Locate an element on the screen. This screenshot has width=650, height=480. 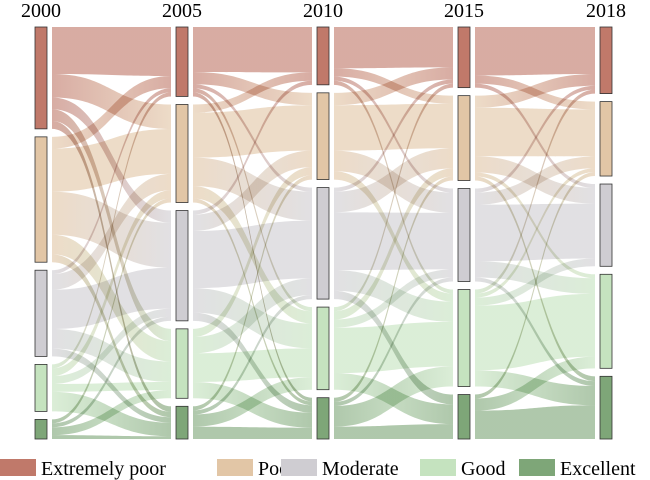
year-label-2005: 2005 is located at coordinates (182, 11).